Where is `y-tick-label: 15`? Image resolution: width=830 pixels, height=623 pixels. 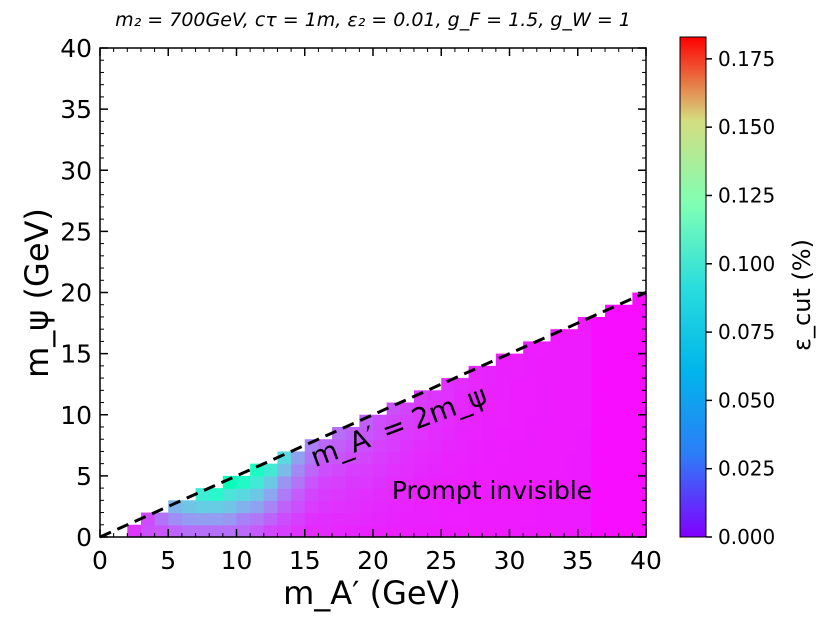 y-tick-label: 15 is located at coordinates (76, 354).